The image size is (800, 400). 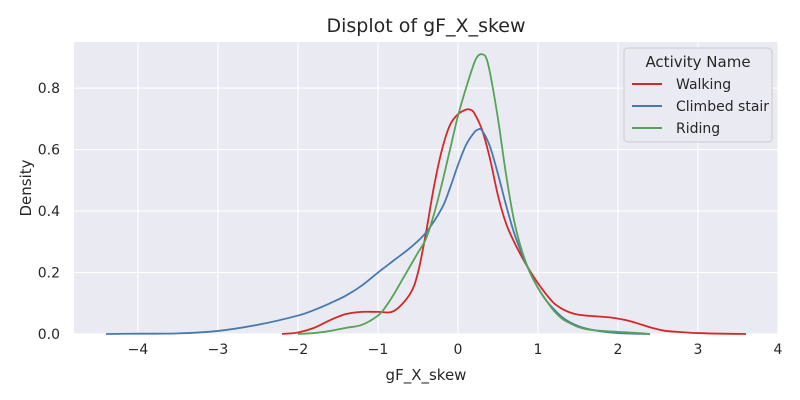 I want to click on x-tick-label: −3, so click(x=218, y=350).